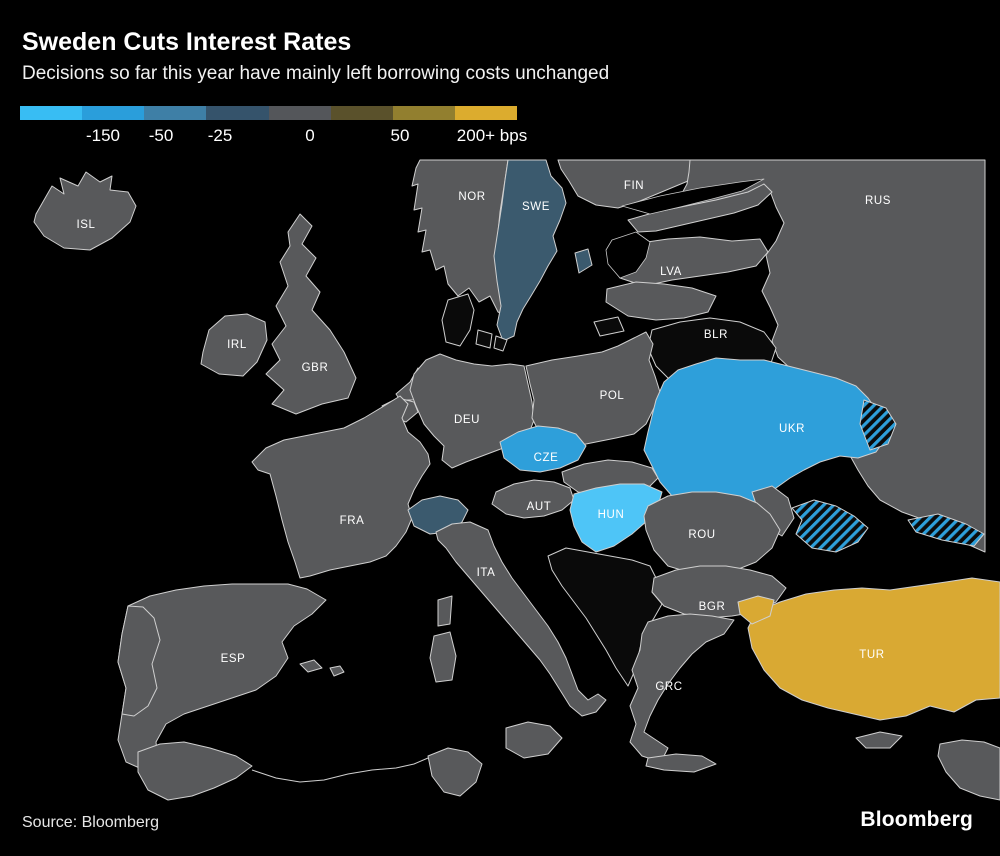  Describe the element at coordinates (443, 657) in the screenshot. I see `country-sardinia` at that location.